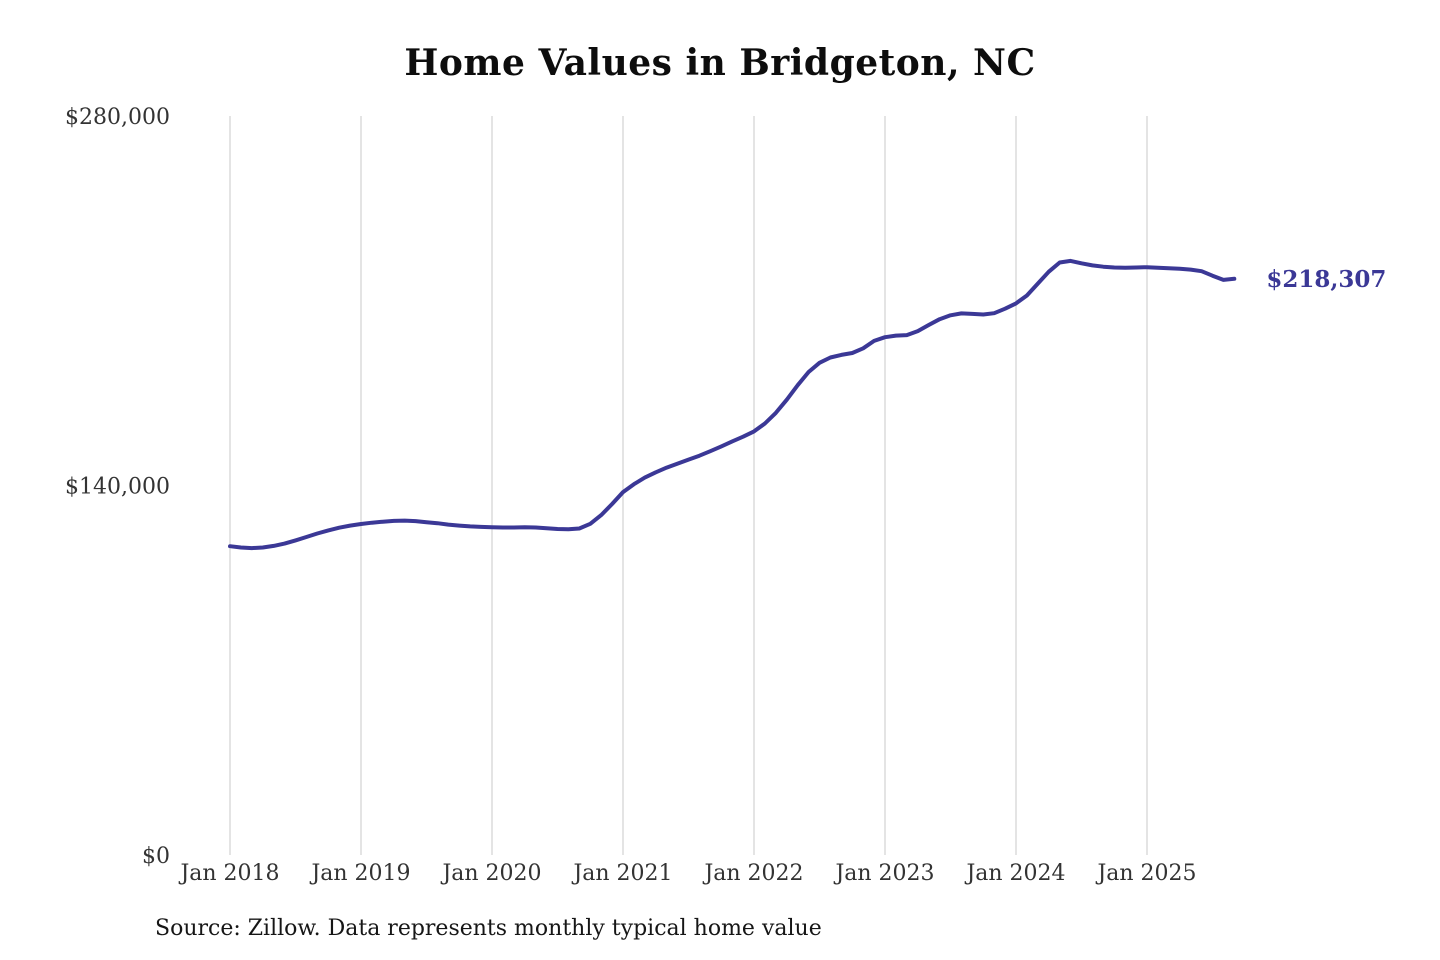  What do you see at coordinates (1145, 873) in the screenshot?
I see `x-tick-label: Jan 2025` at bounding box center [1145, 873].